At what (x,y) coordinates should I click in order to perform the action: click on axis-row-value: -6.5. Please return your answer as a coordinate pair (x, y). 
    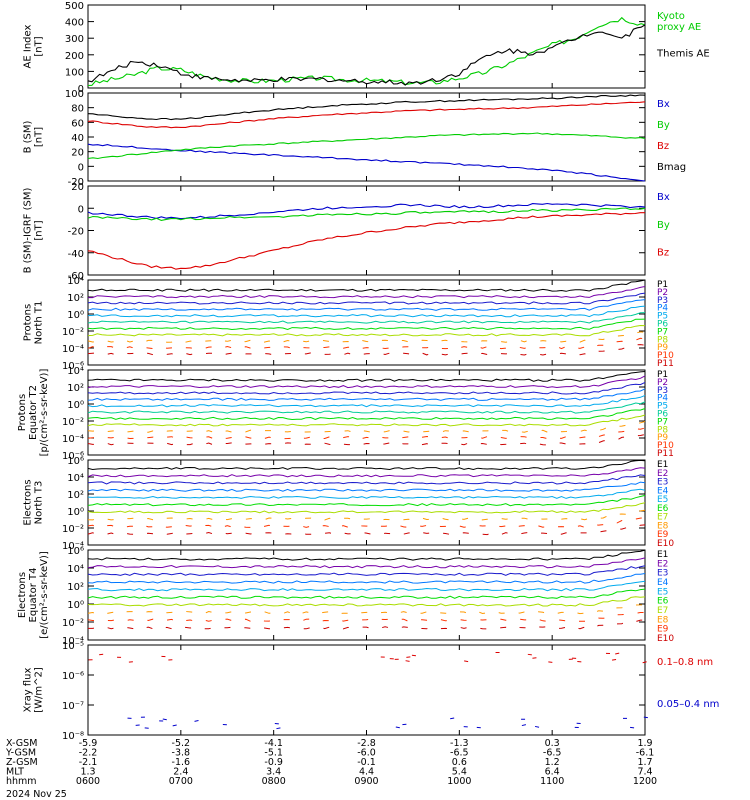
    Looking at the image, I should click on (459, 753).